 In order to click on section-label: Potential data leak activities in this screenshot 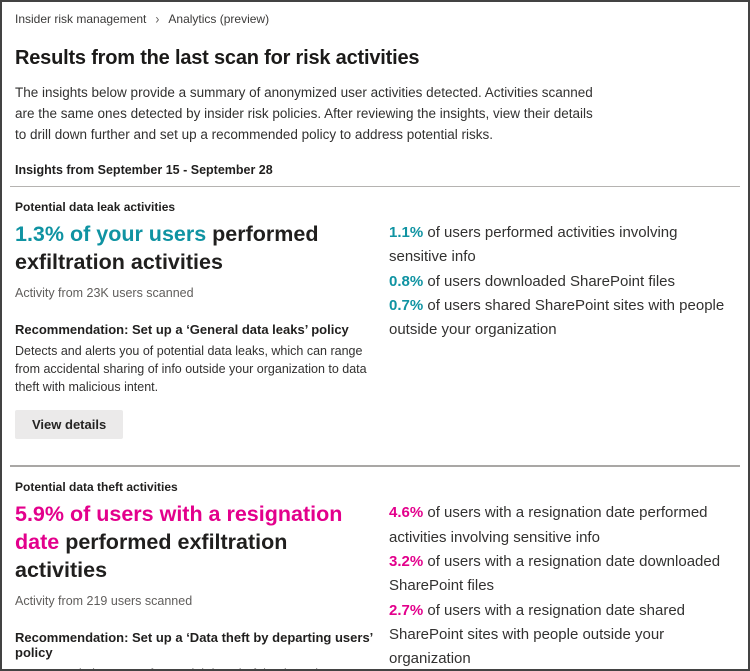, I will do `click(95, 207)`.